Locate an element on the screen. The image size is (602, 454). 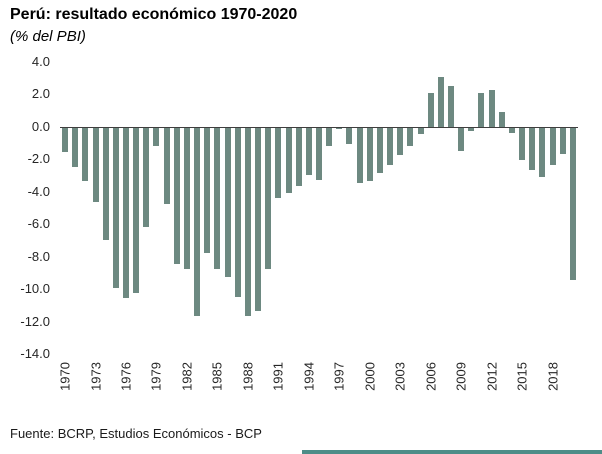
bar-2014 is located at coordinates (511, 130).